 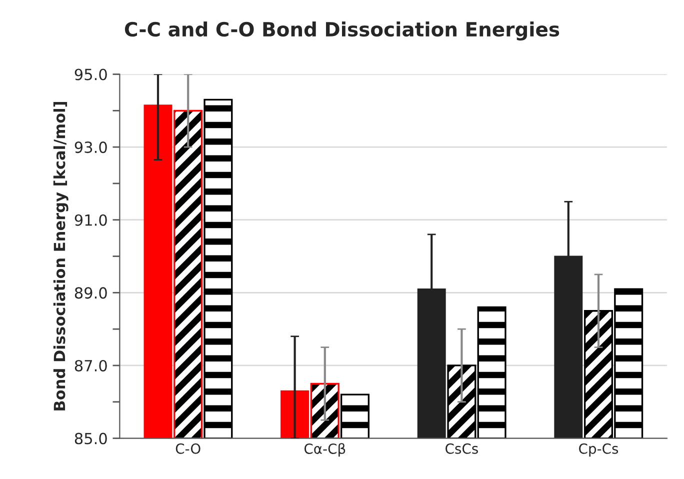 I want to click on y-tick-label: 95.0, so click(x=90, y=74).